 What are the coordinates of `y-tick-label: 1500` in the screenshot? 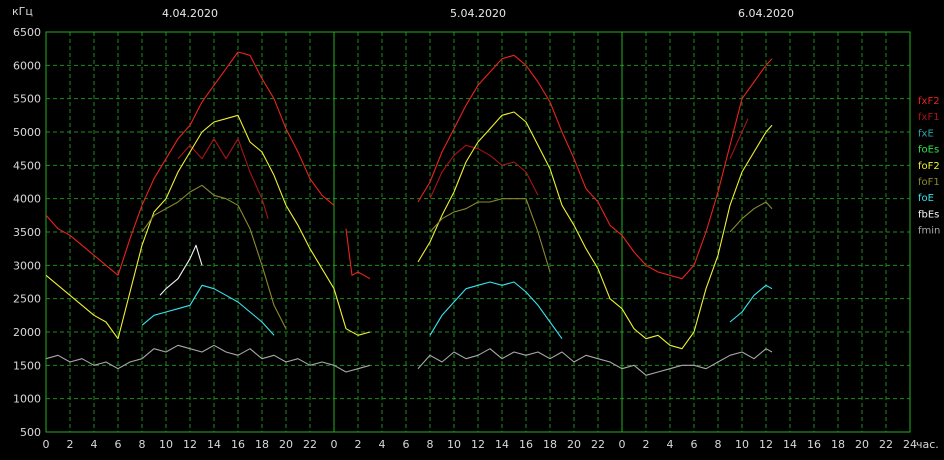 It's located at (27, 365).